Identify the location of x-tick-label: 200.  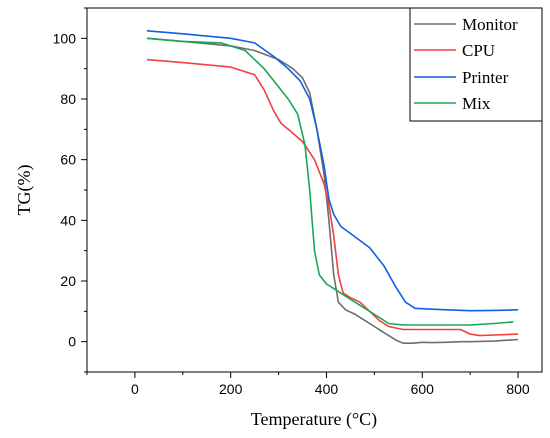
(231, 389).